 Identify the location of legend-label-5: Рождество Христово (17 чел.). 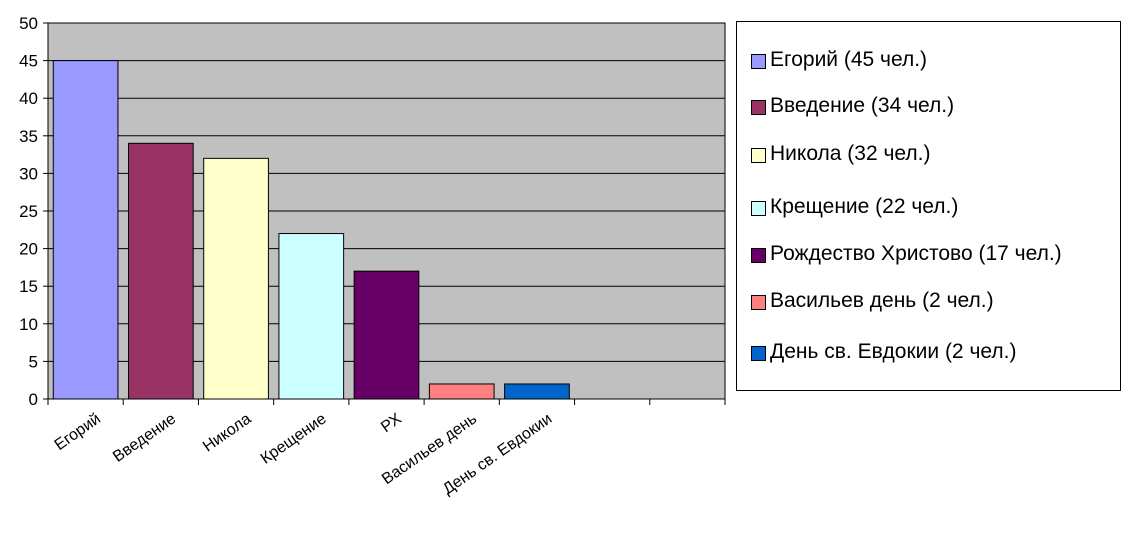
(916, 253).